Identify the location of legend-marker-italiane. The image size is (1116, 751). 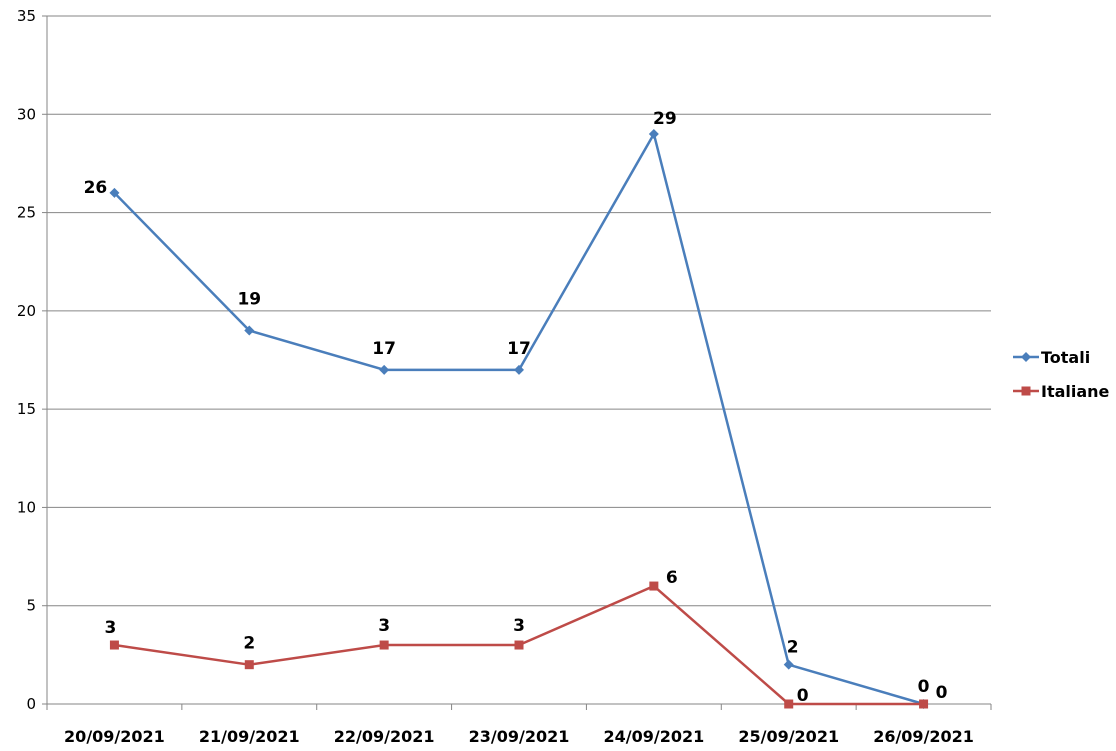
(1026, 391).